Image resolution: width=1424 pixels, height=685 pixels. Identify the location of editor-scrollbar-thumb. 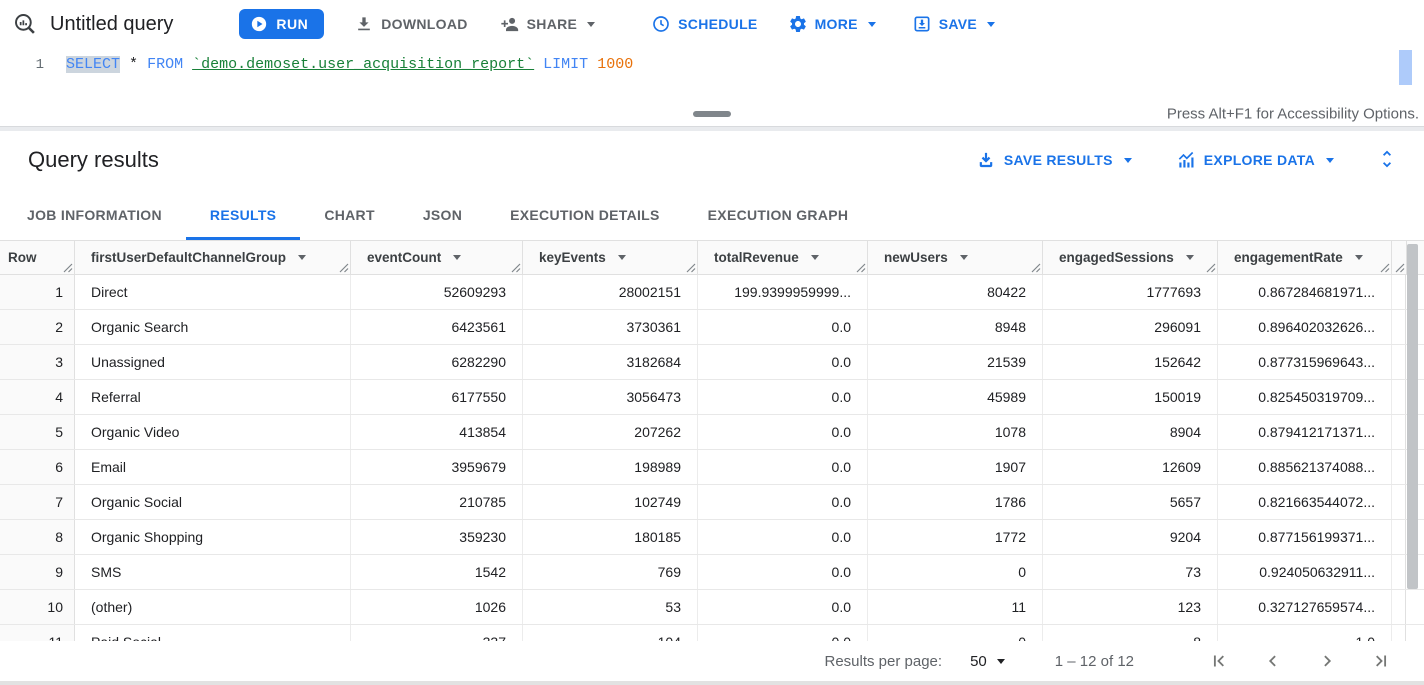
(1405, 67).